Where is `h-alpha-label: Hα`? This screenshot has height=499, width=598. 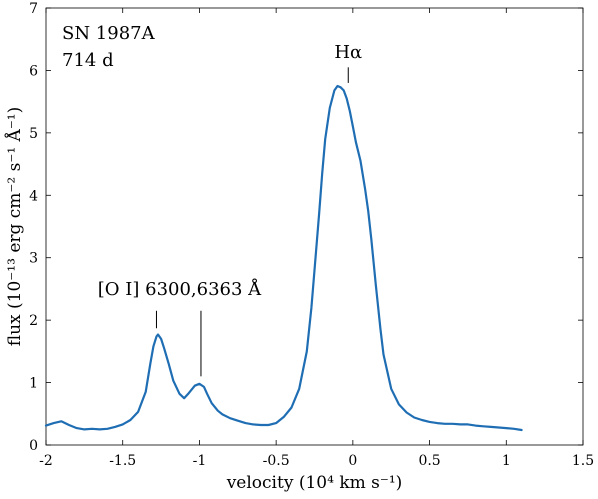 h-alpha-label: Hα is located at coordinates (348, 52).